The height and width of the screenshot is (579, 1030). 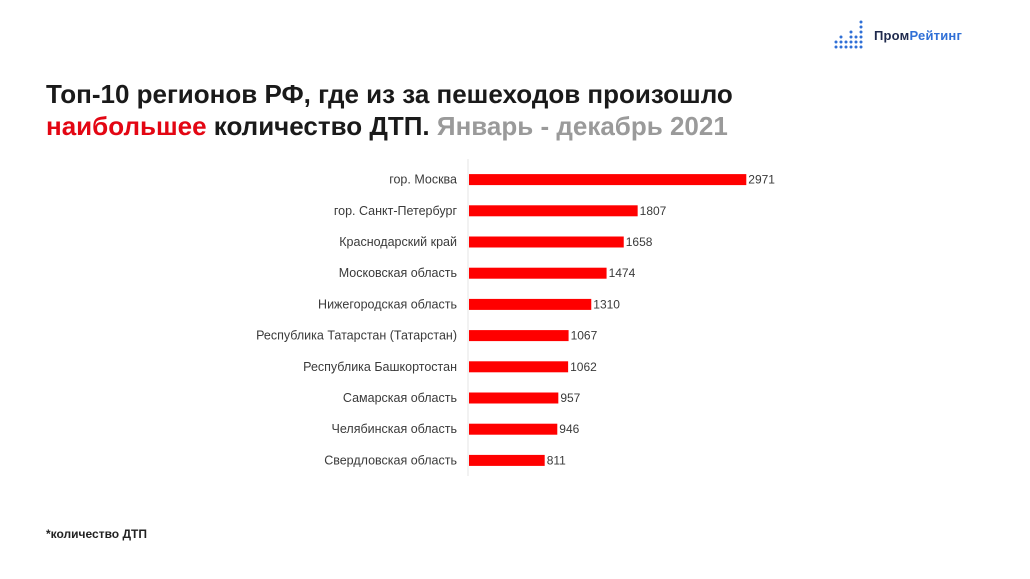 What do you see at coordinates (318, 126) in the screenshot?
I see `title-rest: количество ДТП.` at bounding box center [318, 126].